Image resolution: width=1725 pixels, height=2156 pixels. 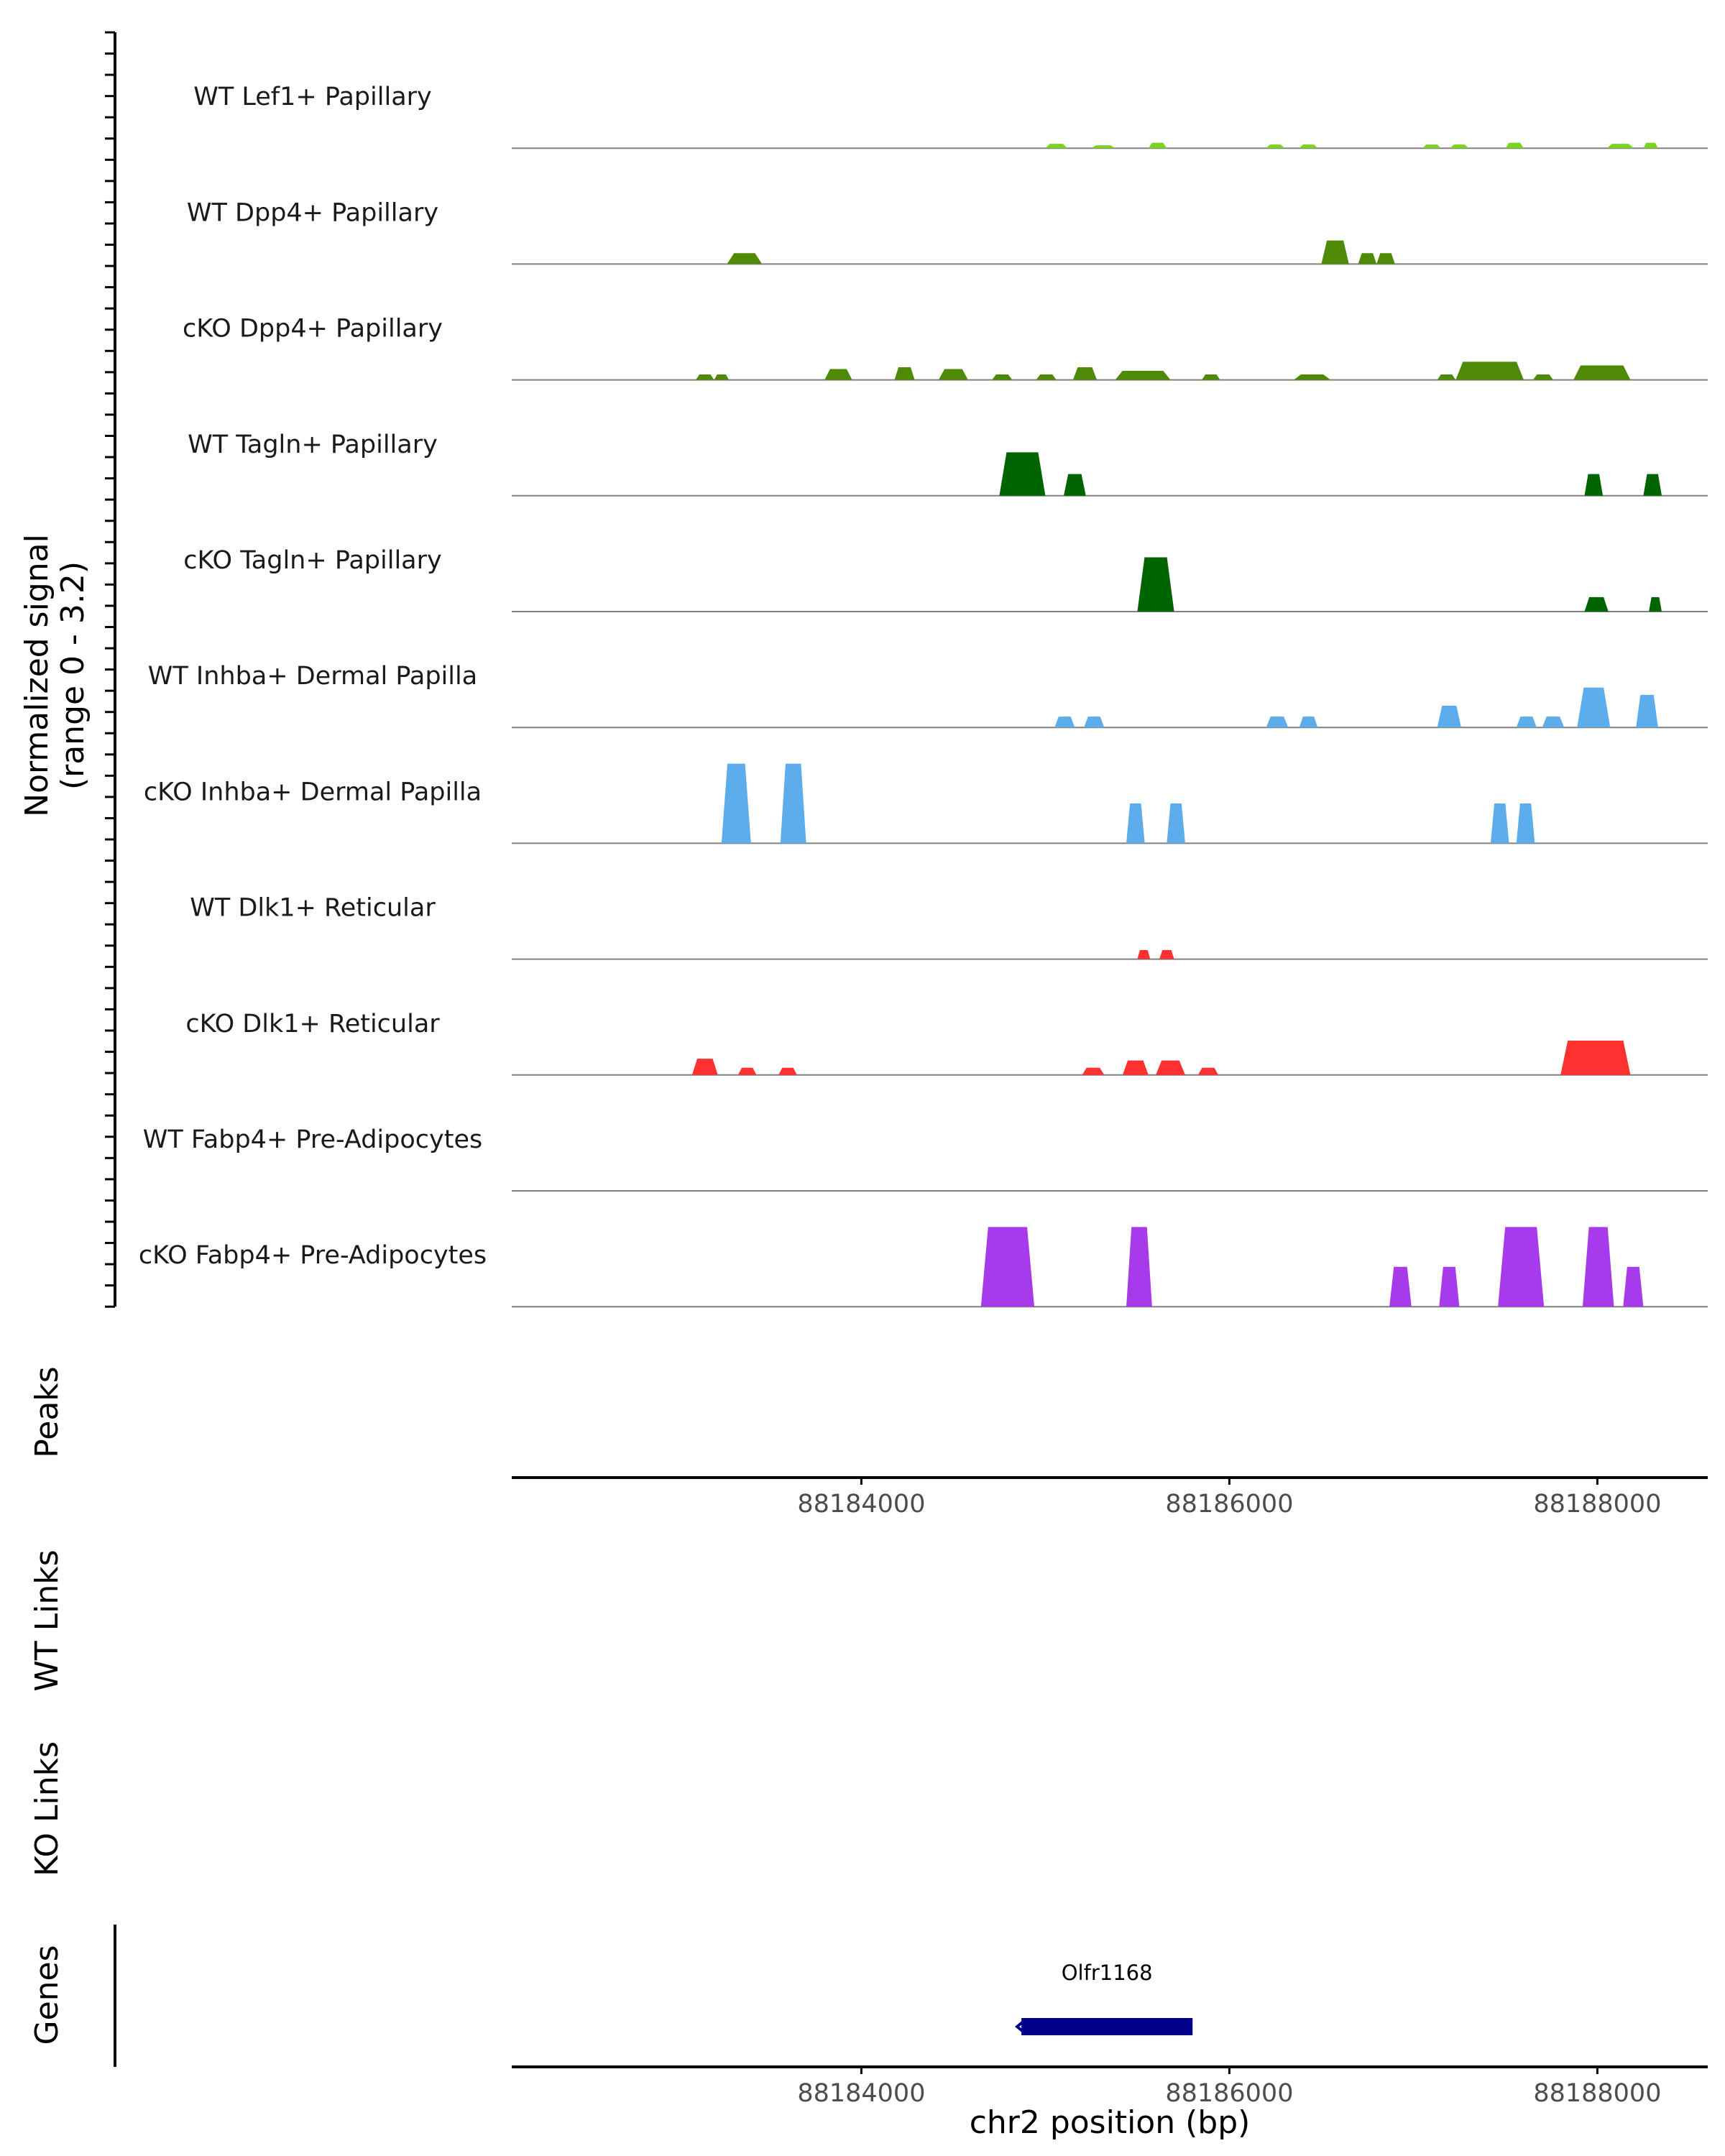 I want to click on ko-links-panel-label: KO Links, so click(x=47, y=1808).